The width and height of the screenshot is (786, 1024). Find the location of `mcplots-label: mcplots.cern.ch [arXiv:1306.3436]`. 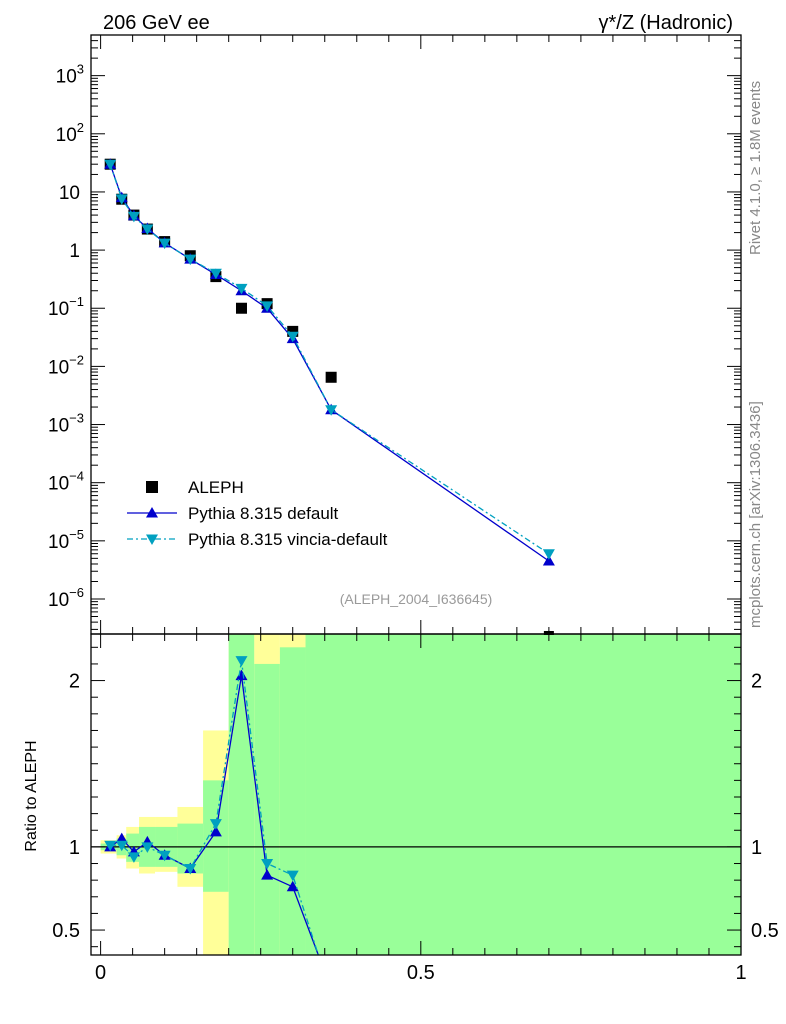

mcplots-label: mcplots.cern.ch [arXiv:1306.3436] is located at coordinates (755, 514).